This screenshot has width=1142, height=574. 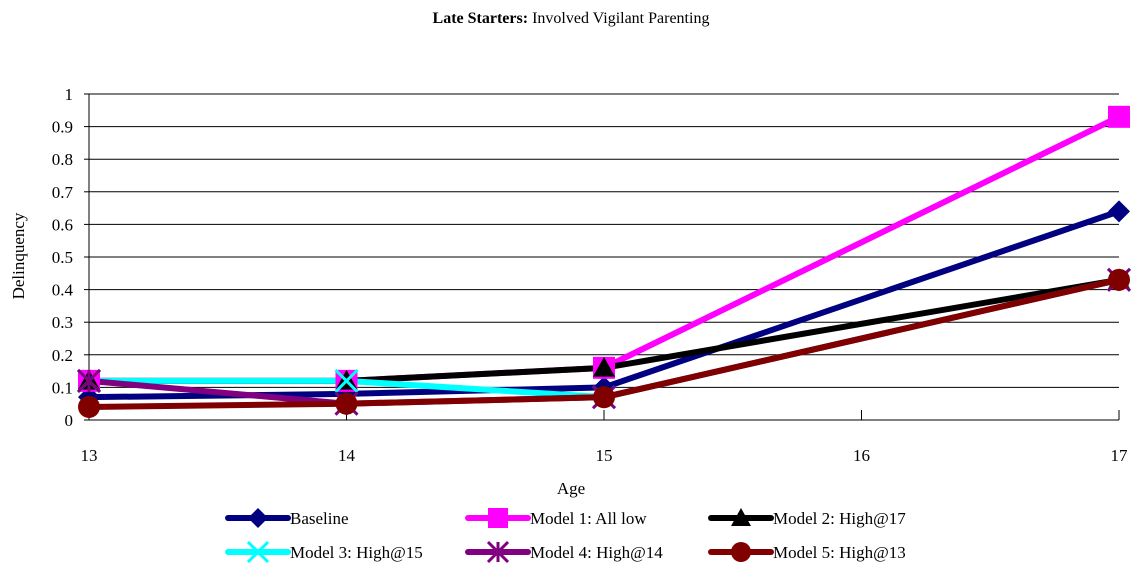 I want to click on x-tick-label: 15, so click(x=604, y=455).